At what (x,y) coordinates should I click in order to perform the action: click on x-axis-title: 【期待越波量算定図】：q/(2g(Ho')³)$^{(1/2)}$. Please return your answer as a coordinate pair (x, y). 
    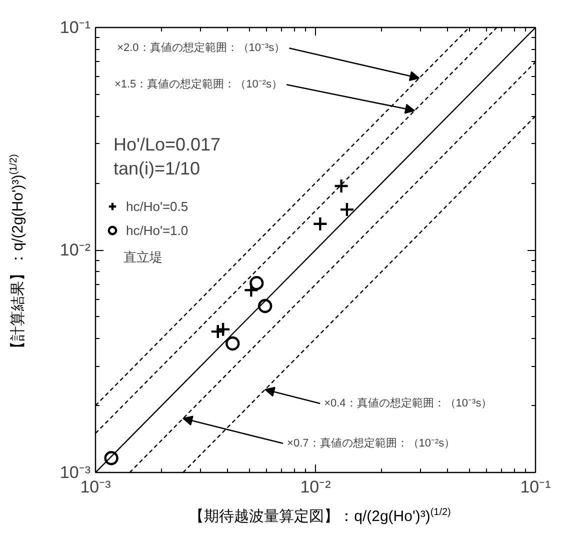
    Looking at the image, I should click on (320, 516).